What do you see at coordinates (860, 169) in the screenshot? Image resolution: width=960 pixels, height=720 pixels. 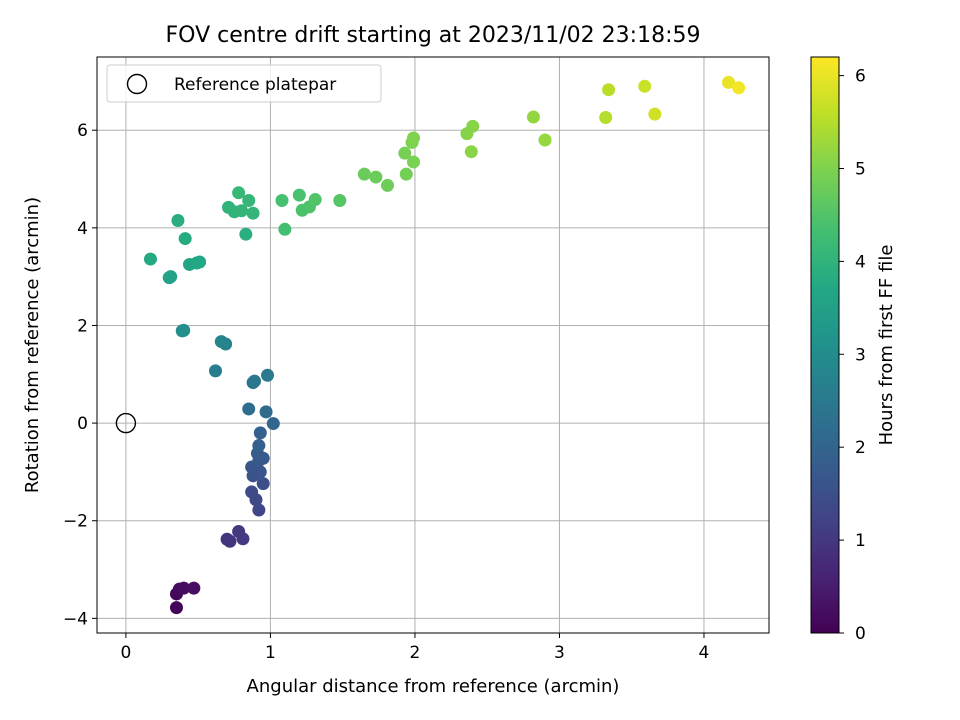 I see `colorbar-tick-label: 5` at bounding box center [860, 169].